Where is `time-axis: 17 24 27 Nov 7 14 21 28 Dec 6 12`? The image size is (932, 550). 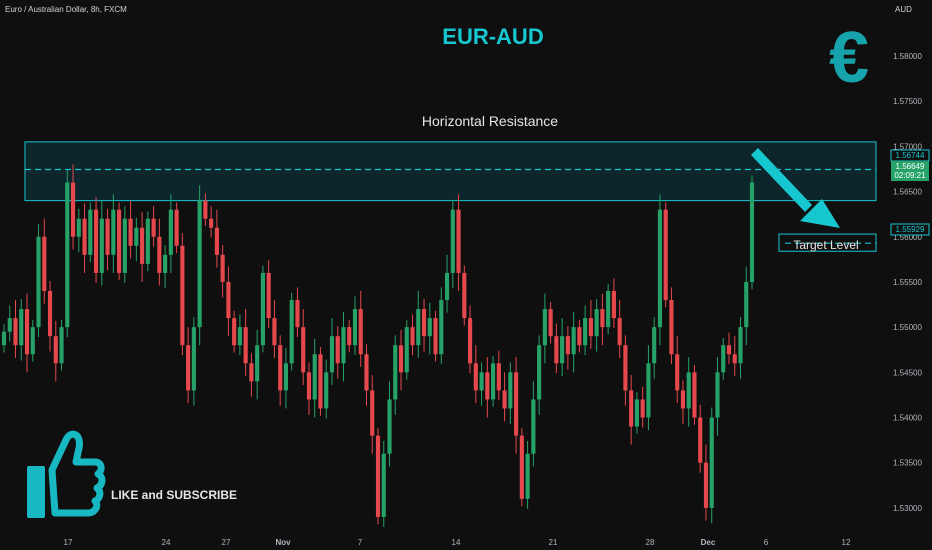
time-axis: 17 24 27 Nov 7 14 21 28 Dec 6 12 is located at coordinates (457, 542).